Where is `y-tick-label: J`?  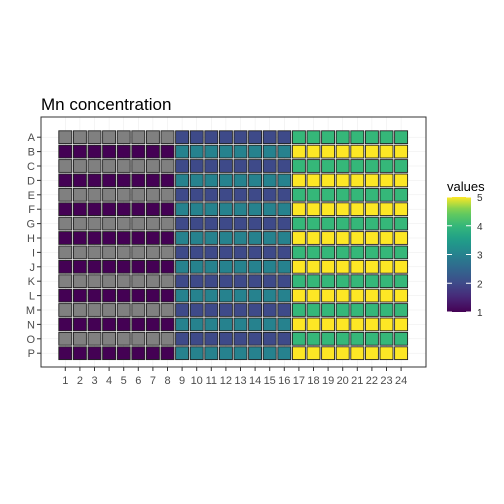
y-tick-label: J is located at coordinates (33, 268).